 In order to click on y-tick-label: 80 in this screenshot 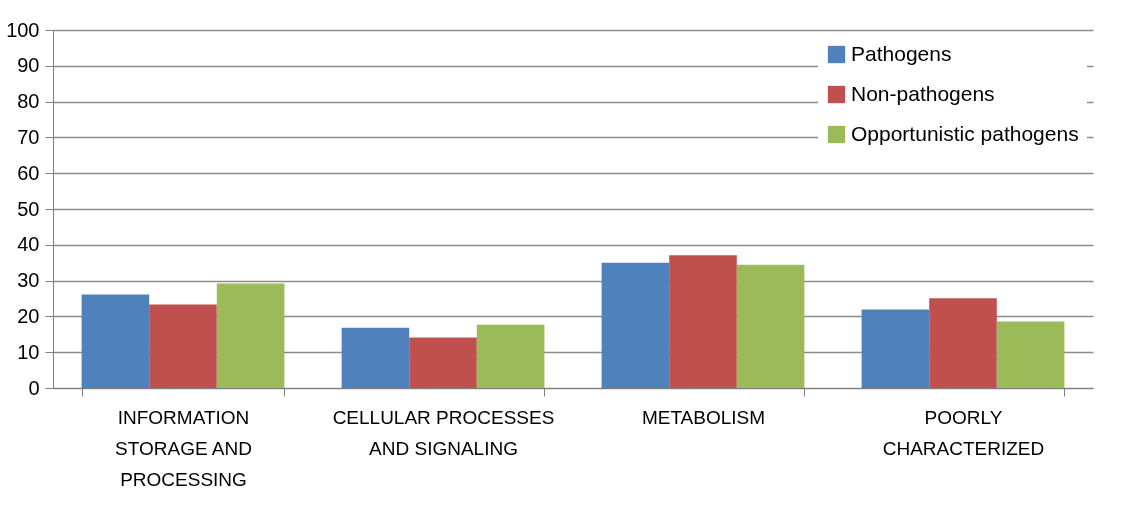, I will do `click(28, 101)`.